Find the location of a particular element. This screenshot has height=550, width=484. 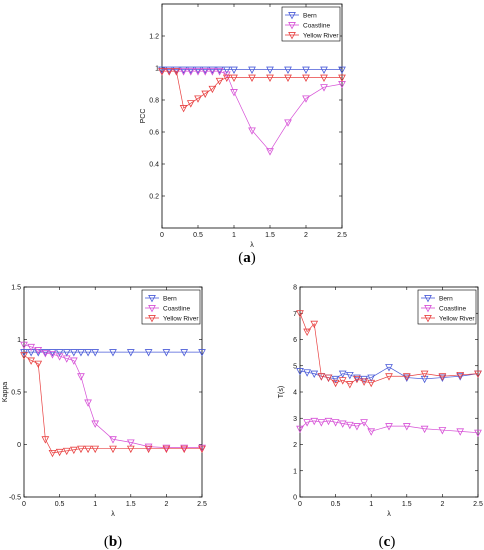

x-tick-label: 1 is located at coordinates (234, 235).